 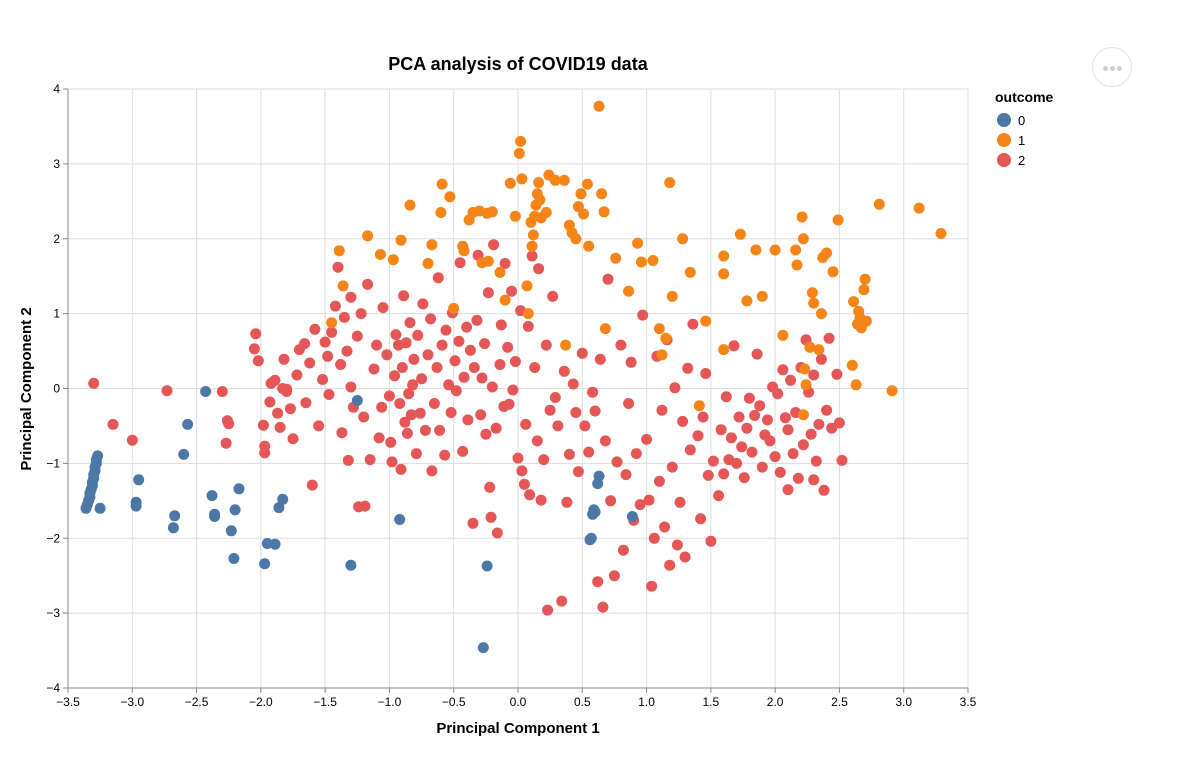 What do you see at coordinates (56, 314) in the screenshot?
I see `y-tick-label: 1` at bounding box center [56, 314].